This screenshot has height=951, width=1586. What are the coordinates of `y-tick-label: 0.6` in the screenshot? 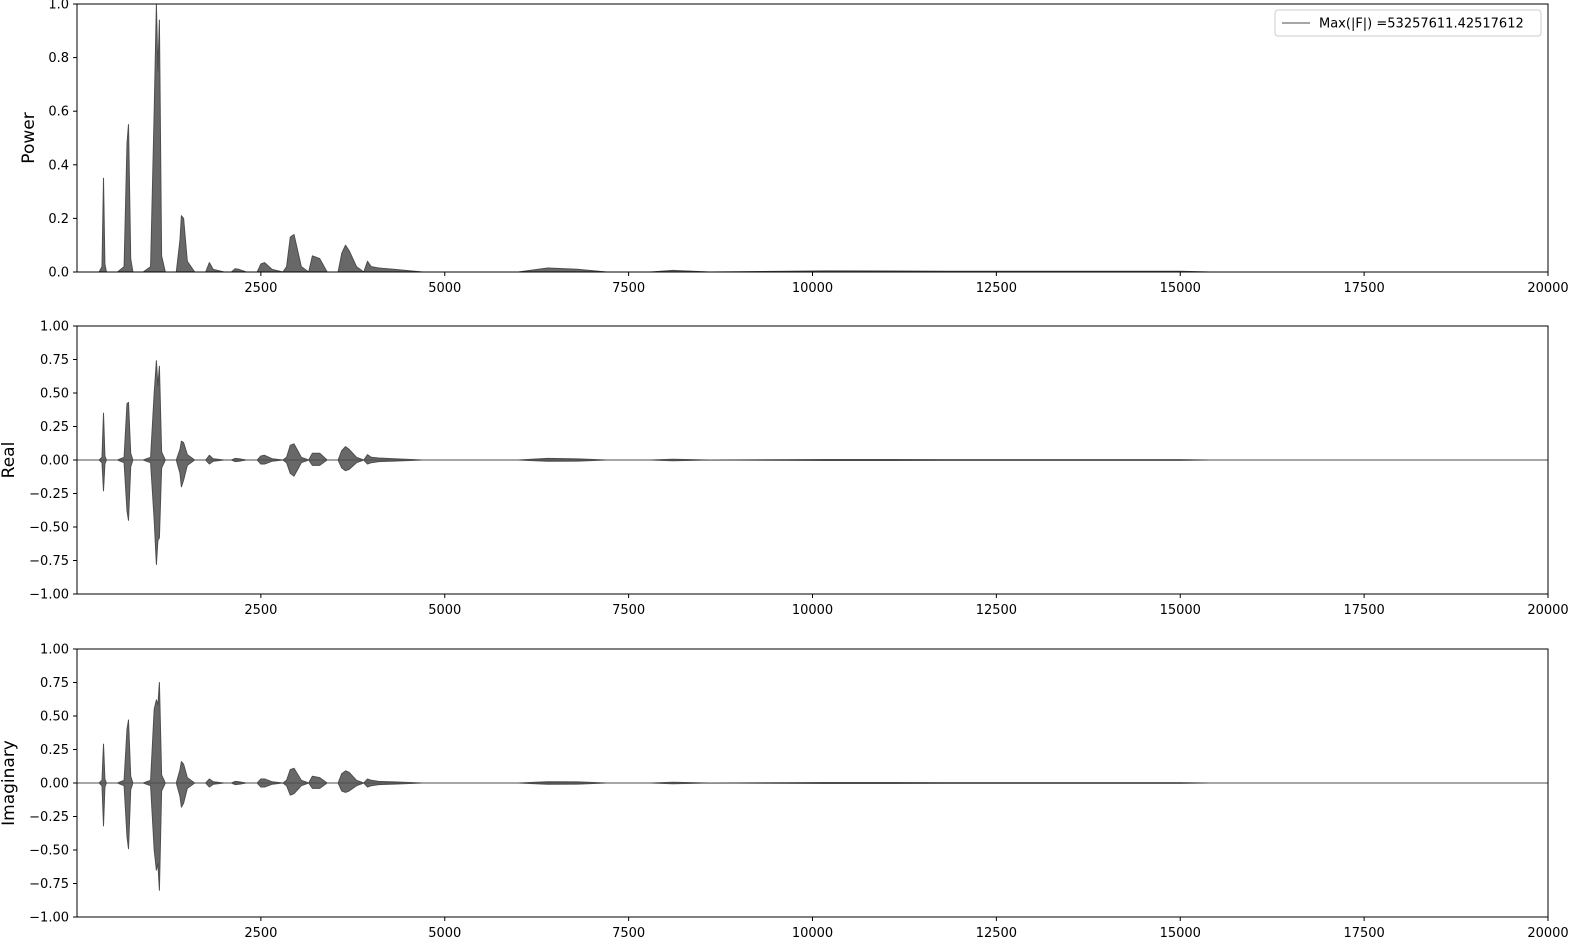 It's located at (58, 112).